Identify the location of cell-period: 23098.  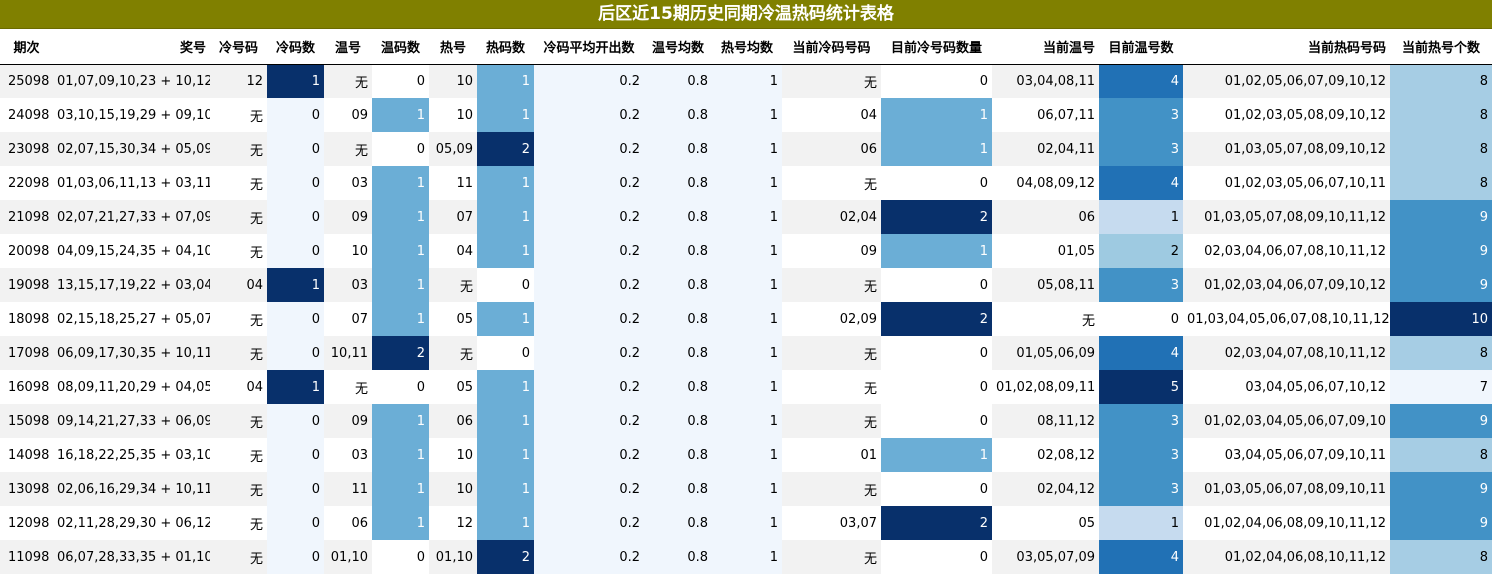
(26, 149).